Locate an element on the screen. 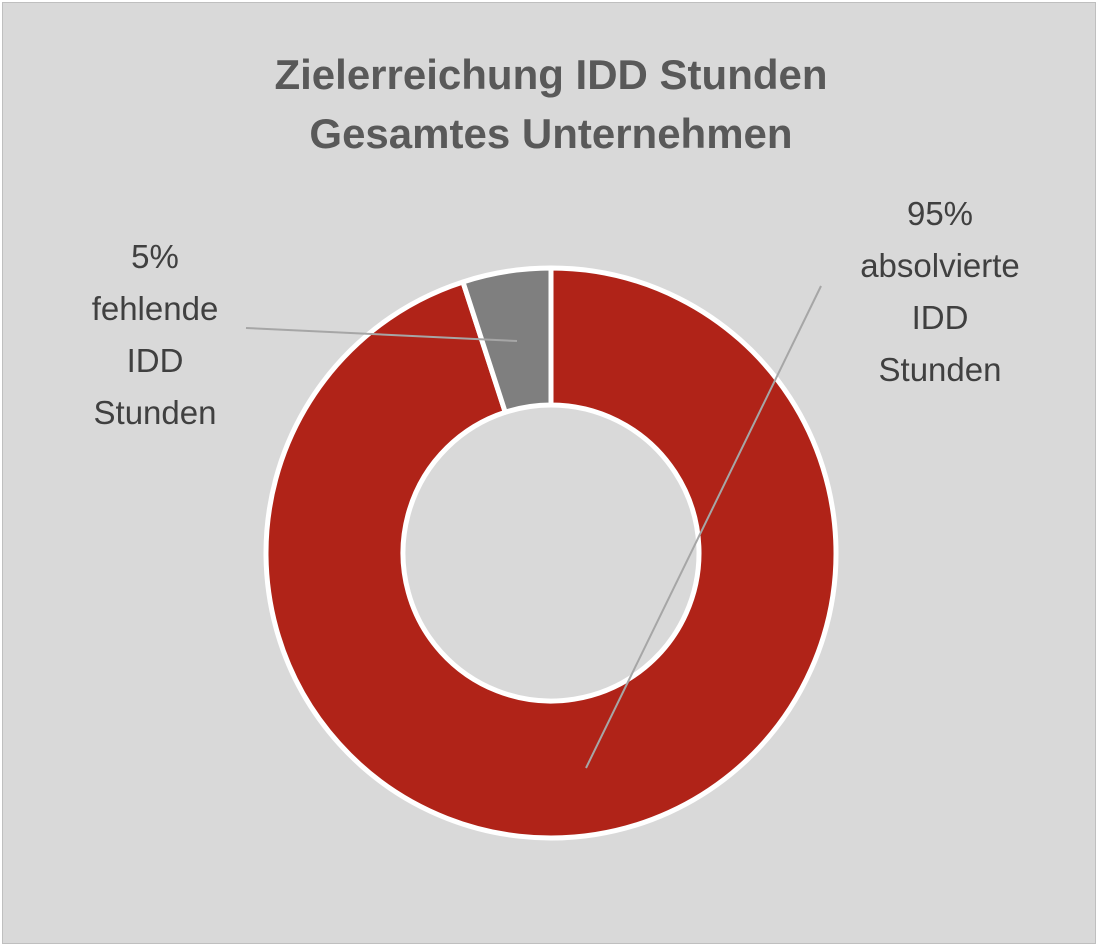 The width and height of the screenshot is (1100, 948). data-label-absolvierte-idd-stunden: 95% absolvierte IDD Stunden is located at coordinates (940, 291).